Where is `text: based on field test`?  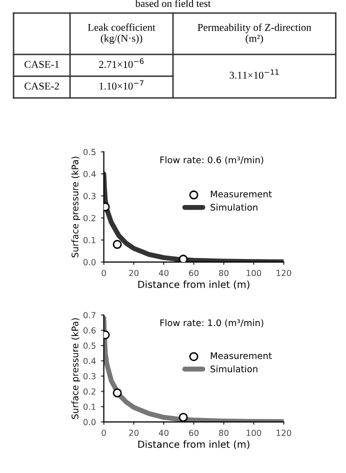
text: based on field test is located at coordinates (173, 3).